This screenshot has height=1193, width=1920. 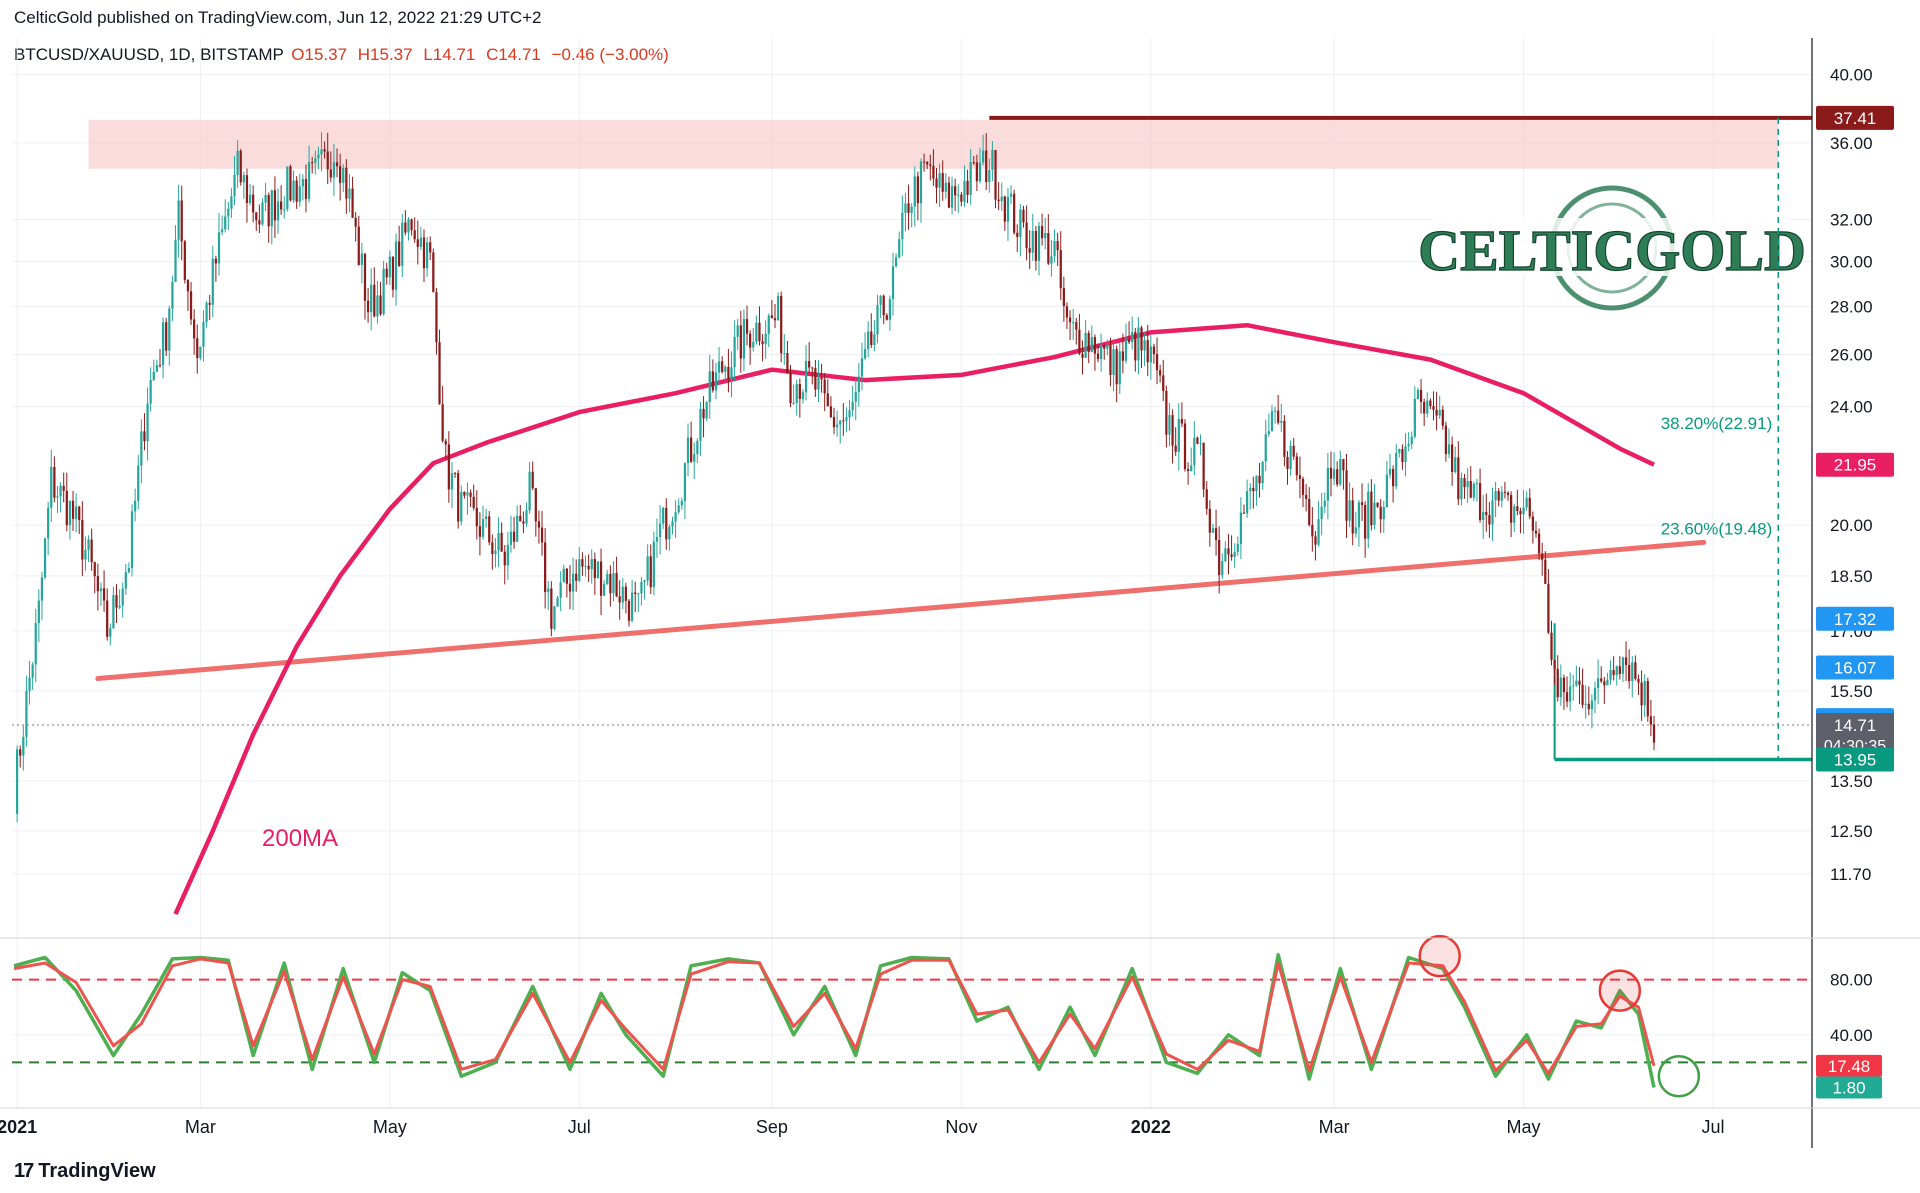 I want to click on price-tick-label: 36.00, so click(x=1851, y=143).